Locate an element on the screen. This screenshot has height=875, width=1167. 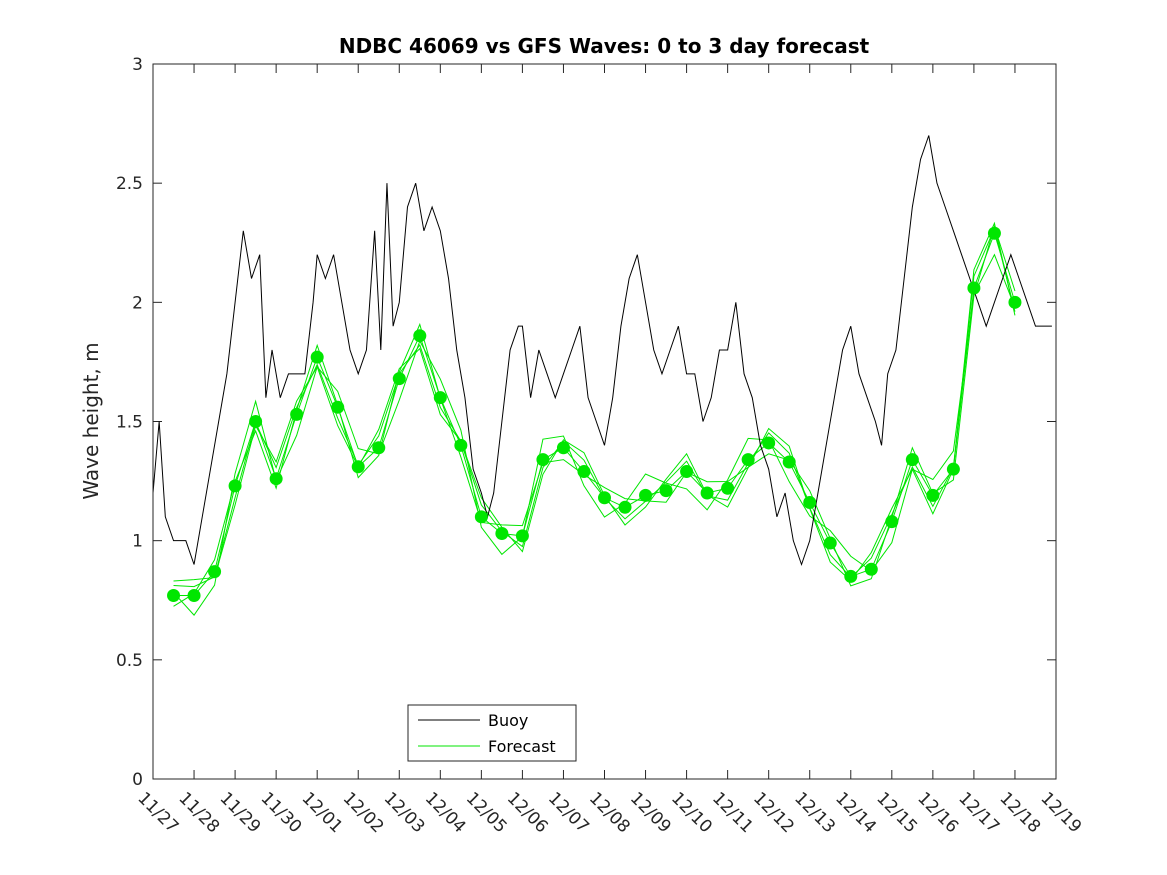
legend-label-forecast: Forecast is located at coordinates (522, 746).